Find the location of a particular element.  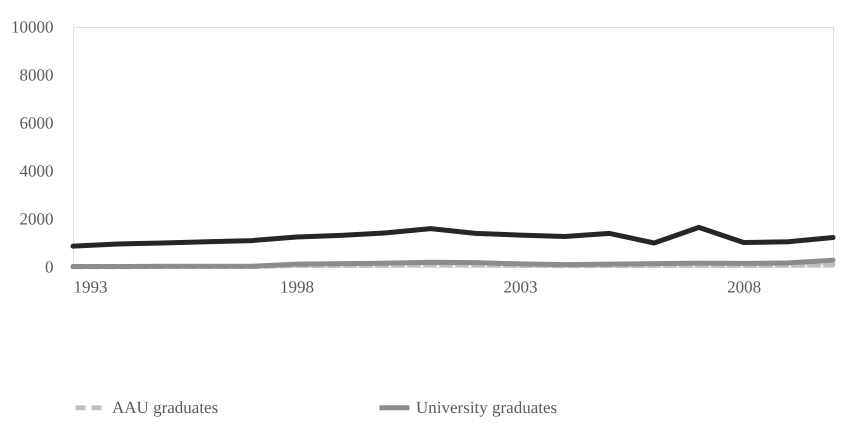

x-tick-label: 1998 is located at coordinates (297, 287).